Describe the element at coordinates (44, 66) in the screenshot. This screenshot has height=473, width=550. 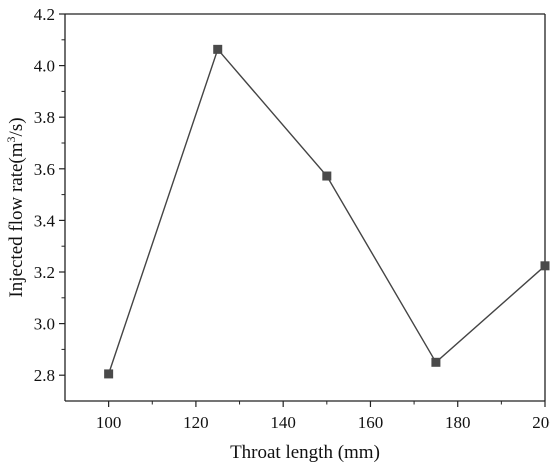
I see `y-tick-label: 4.0` at that location.